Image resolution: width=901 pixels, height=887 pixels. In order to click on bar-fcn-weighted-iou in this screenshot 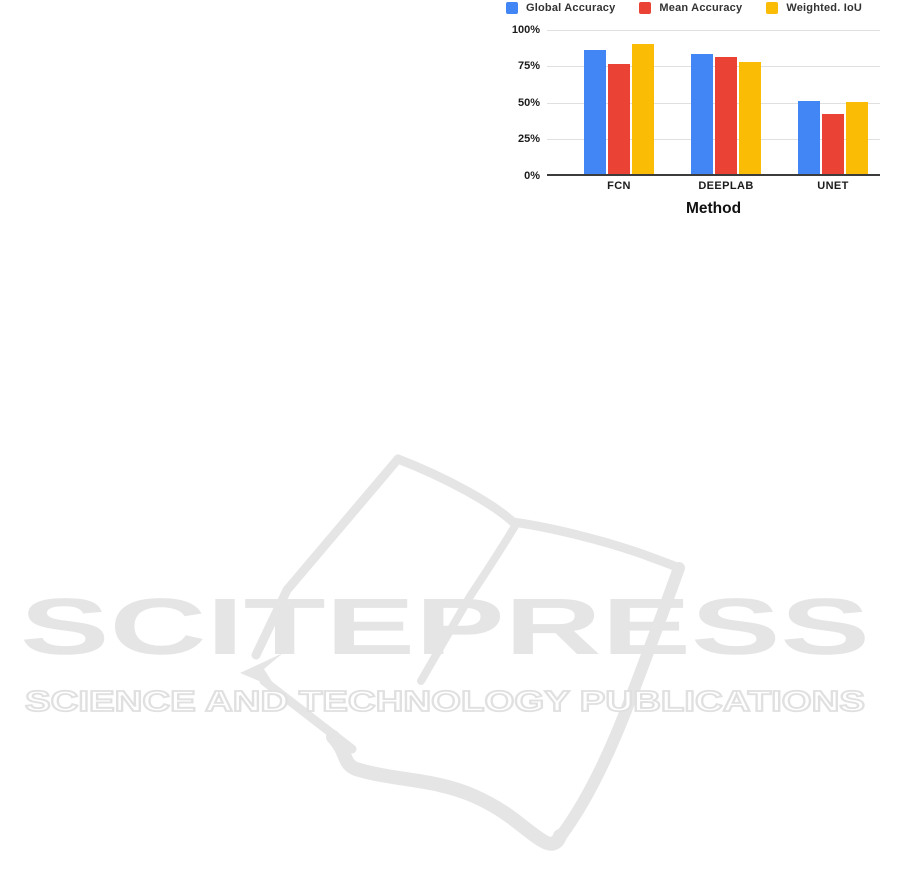, I will do `click(643, 109)`.